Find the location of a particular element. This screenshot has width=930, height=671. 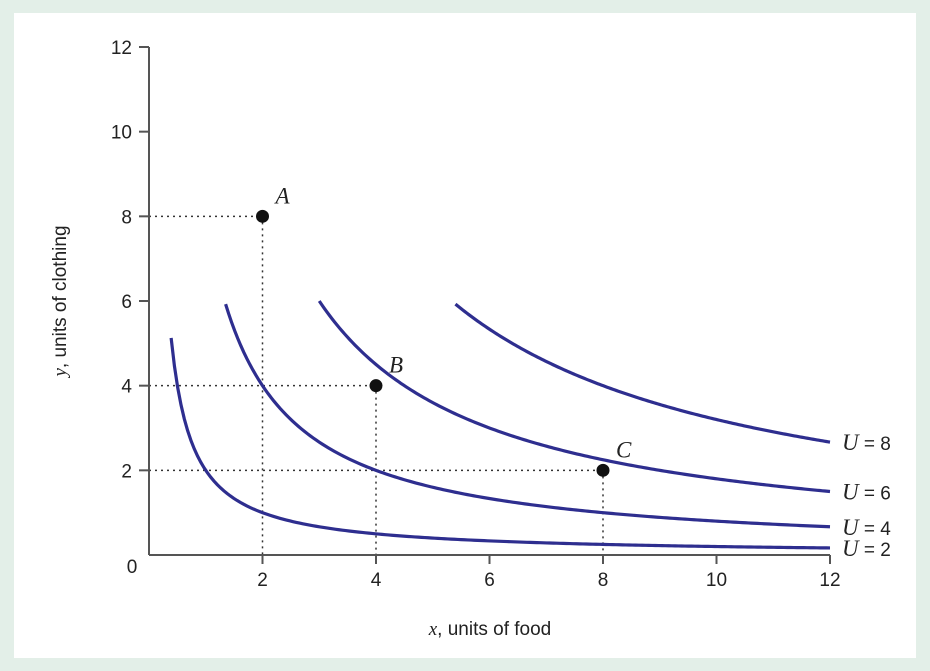

curve-label-u8: U = 8 is located at coordinates (866, 442).